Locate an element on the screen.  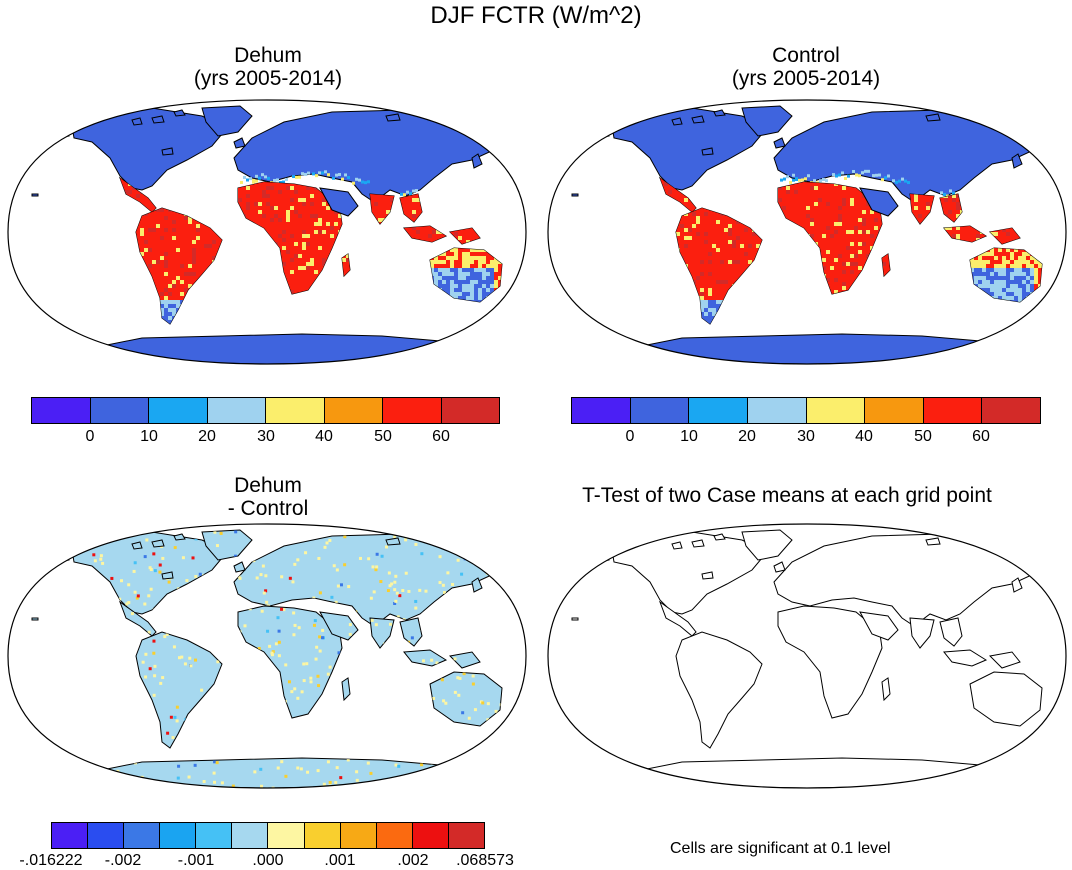
colorbar-tick-label: -.001 is located at coordinates (196, 860).